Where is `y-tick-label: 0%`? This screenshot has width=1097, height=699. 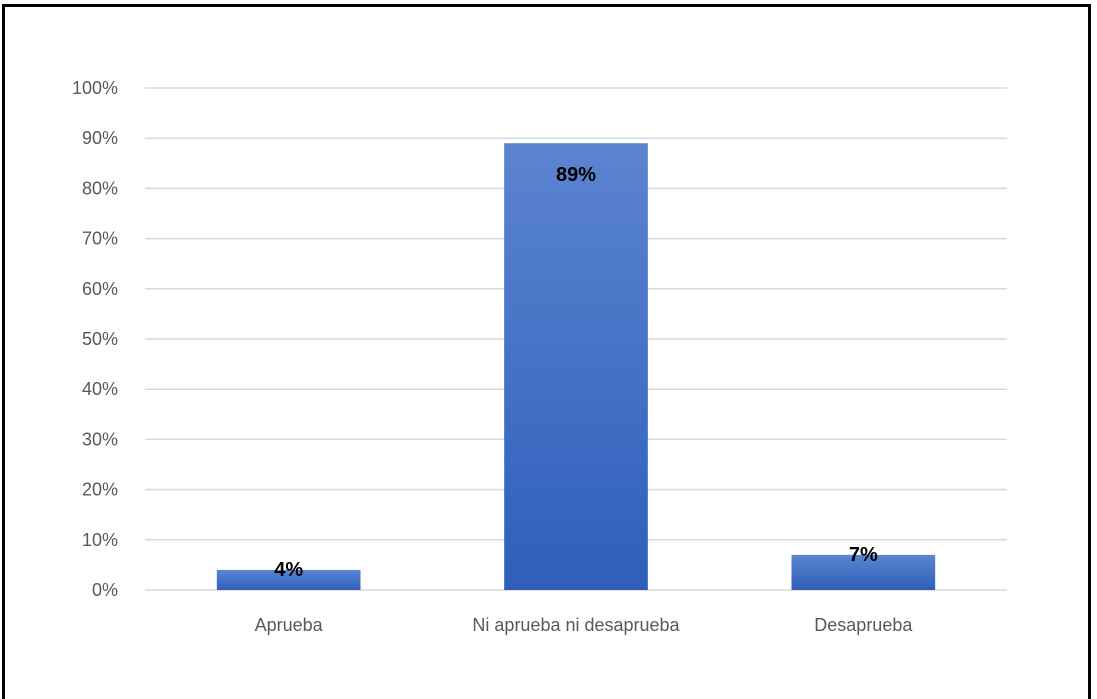
y-tick-label: 0% is located at coordinates (105, 590).